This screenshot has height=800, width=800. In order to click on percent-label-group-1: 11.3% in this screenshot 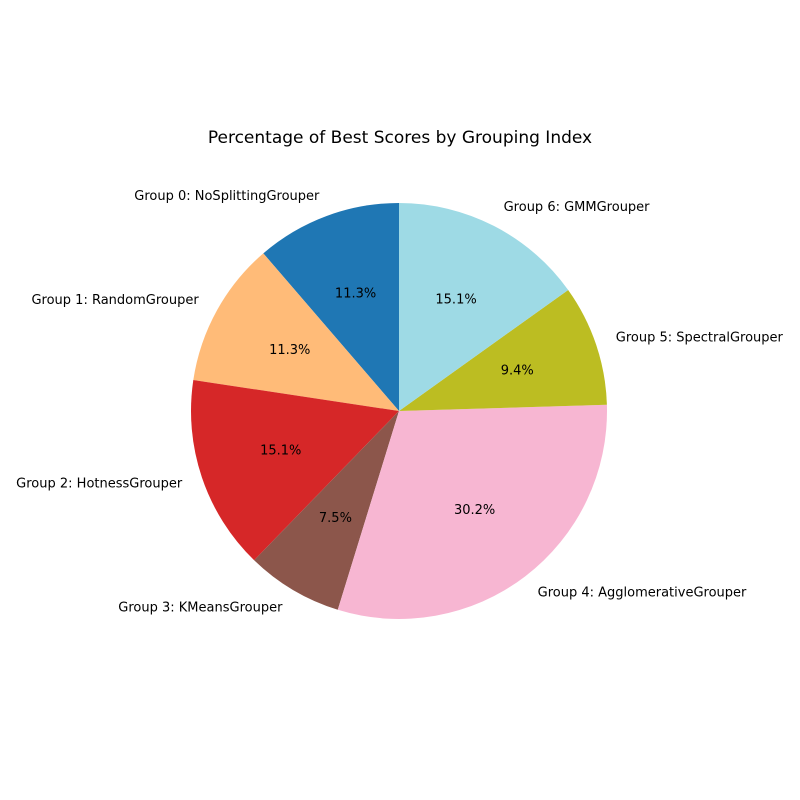, I will do `click(289, 350)`.